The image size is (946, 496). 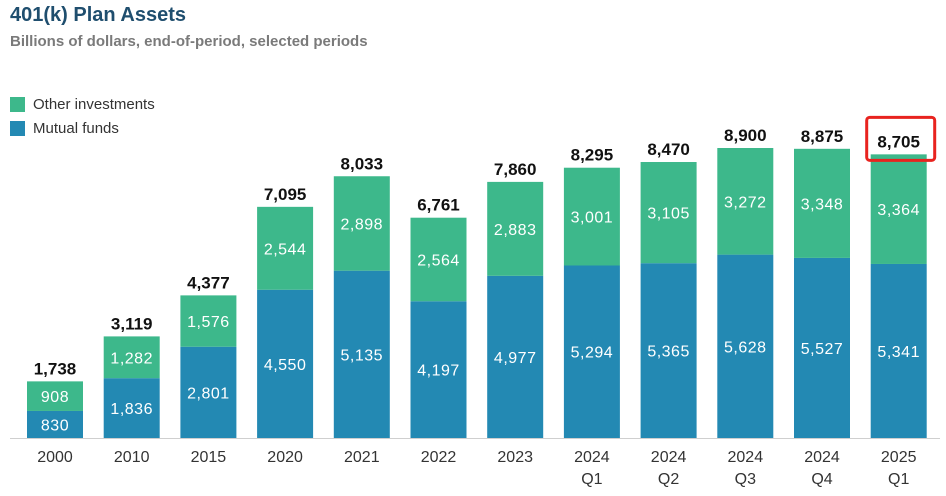 I want to click on x-tick-label-2020: 2020, so click(x=285, y=457).